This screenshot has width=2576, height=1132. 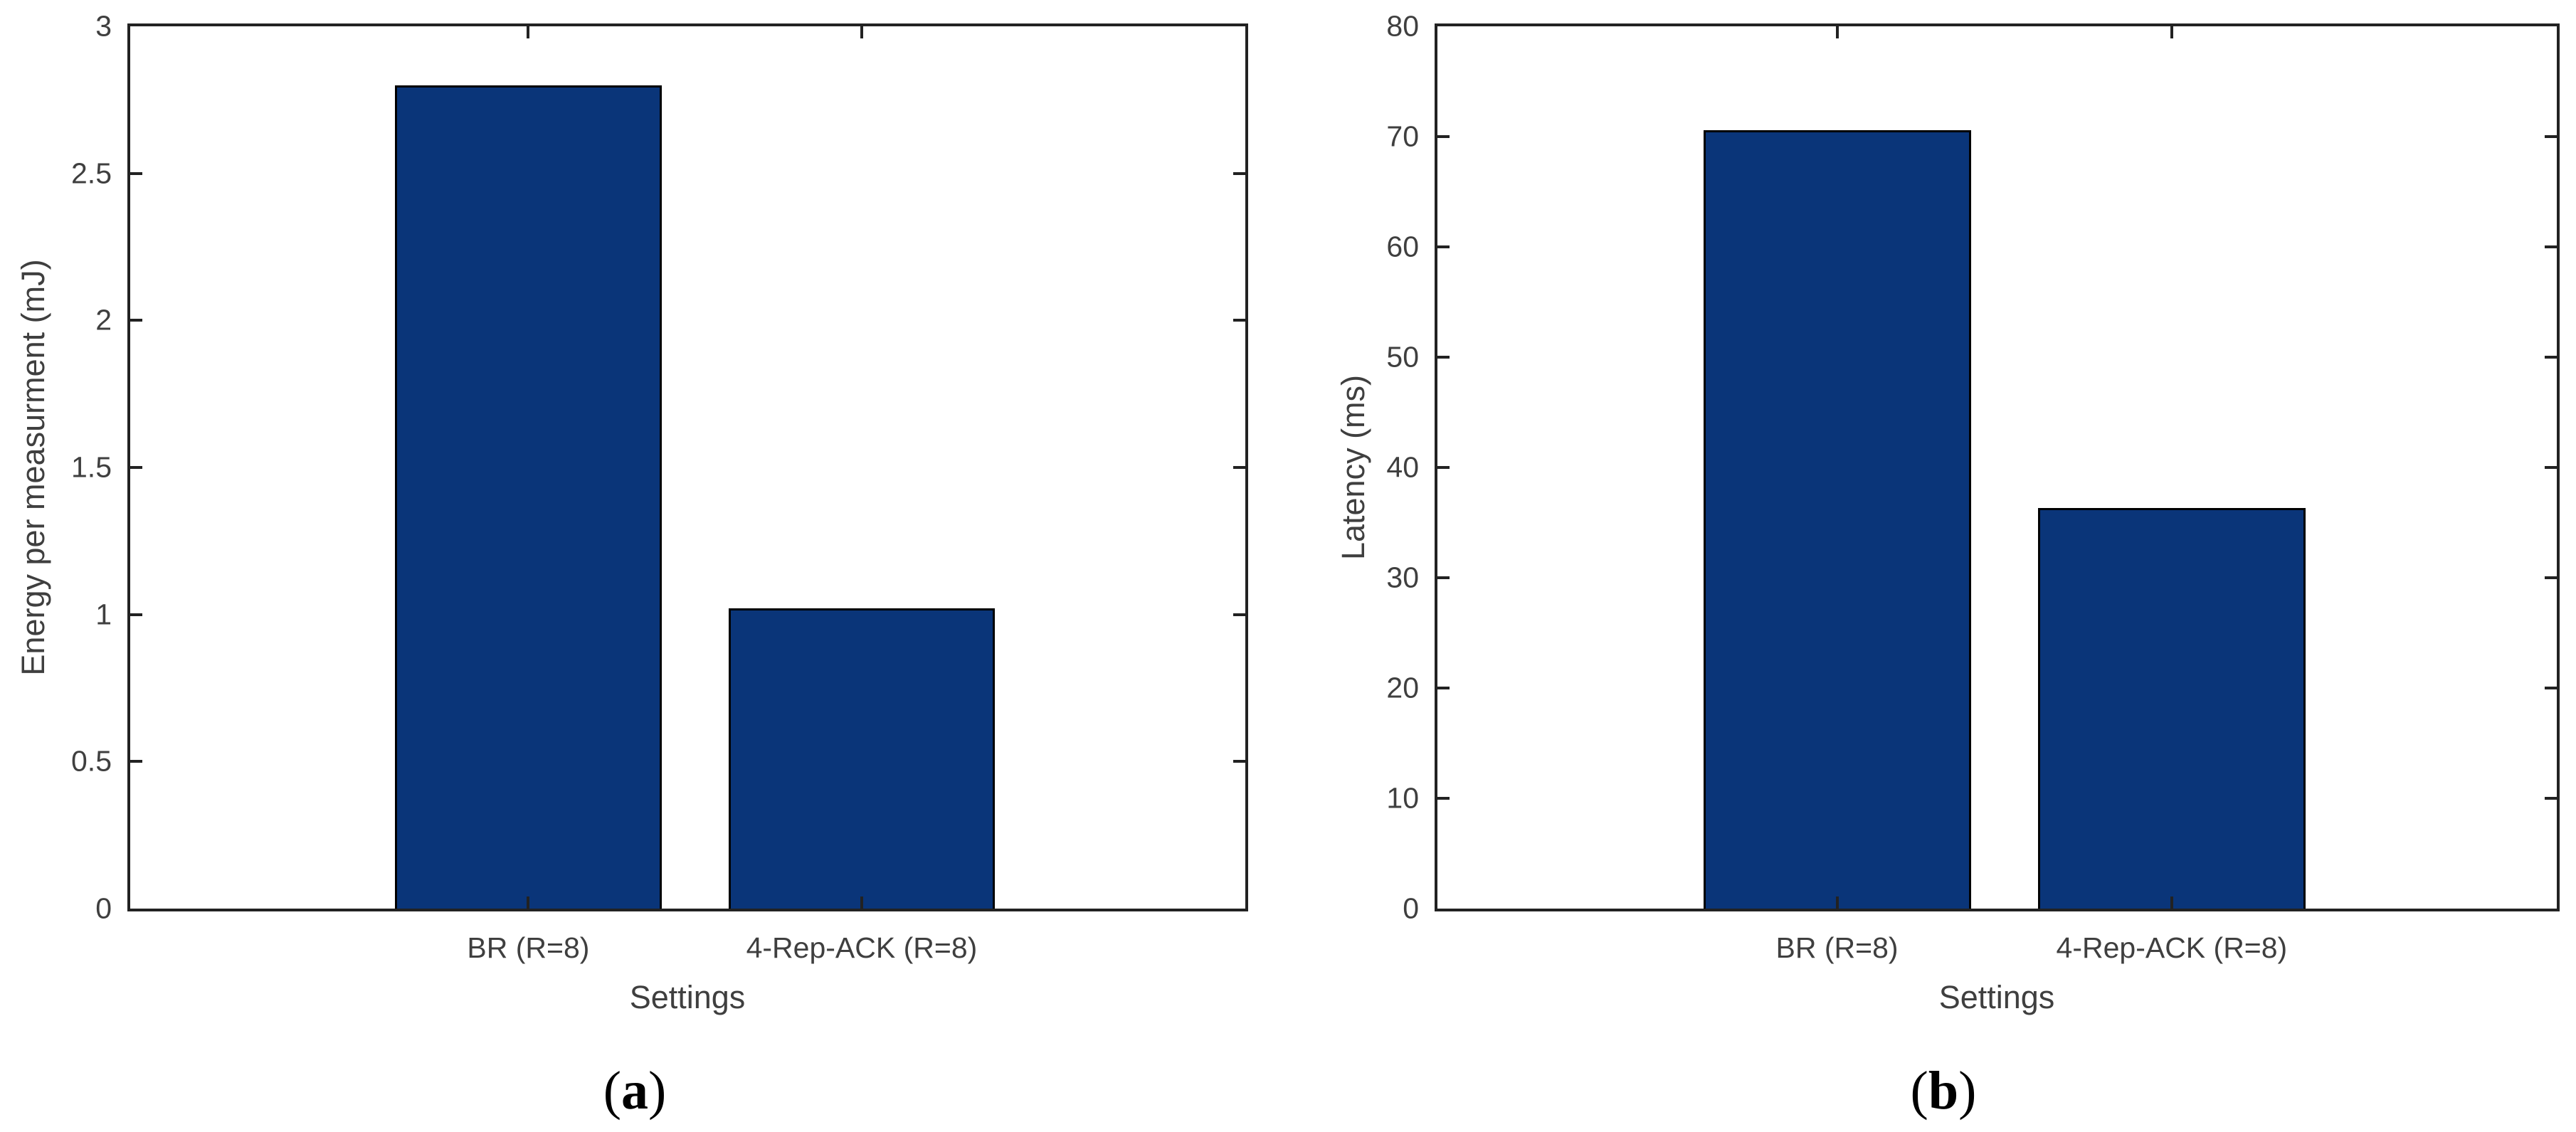 What do you see at coordinates (1402, 26) in the screenshot?
I see `y-tick-label: 80` at bounding box center [1402, 26].